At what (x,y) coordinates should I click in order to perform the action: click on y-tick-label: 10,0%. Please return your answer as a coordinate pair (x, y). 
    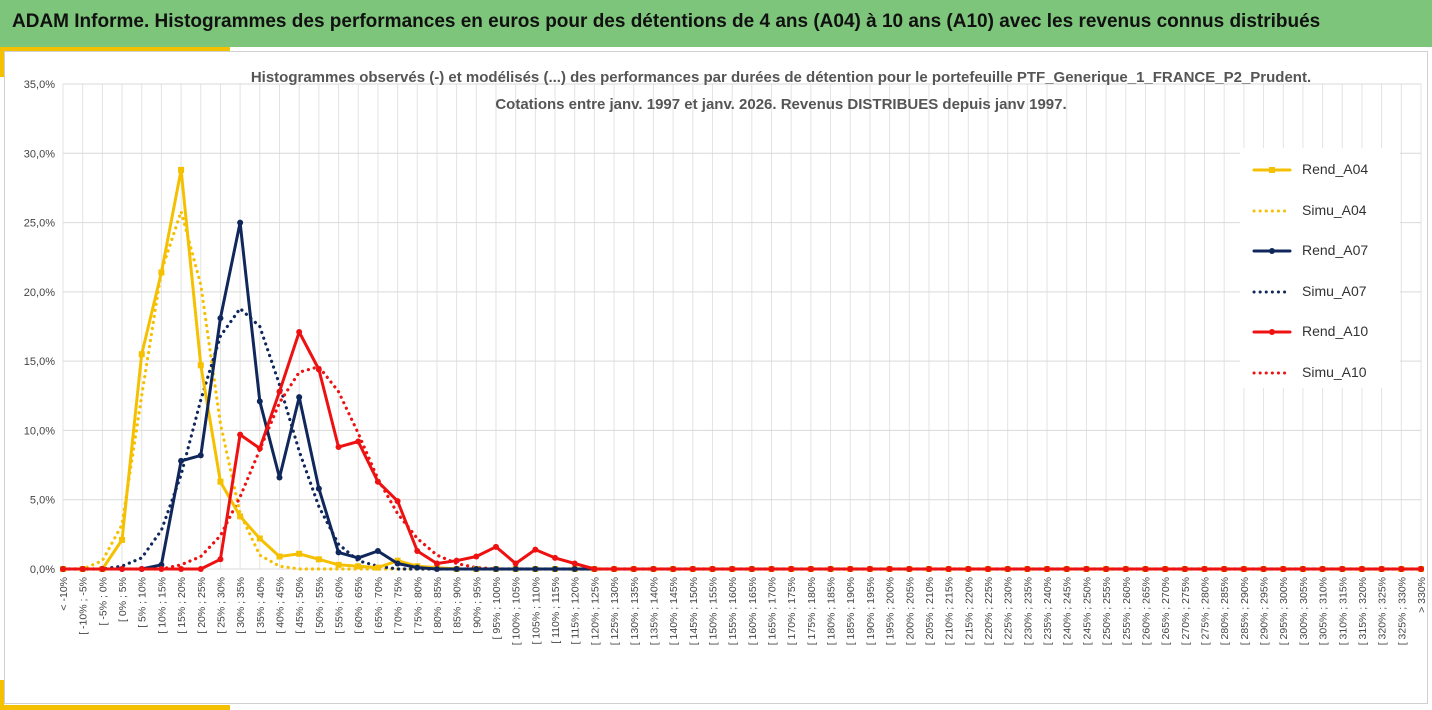
    Looking at the image, I should click on (39, 431).